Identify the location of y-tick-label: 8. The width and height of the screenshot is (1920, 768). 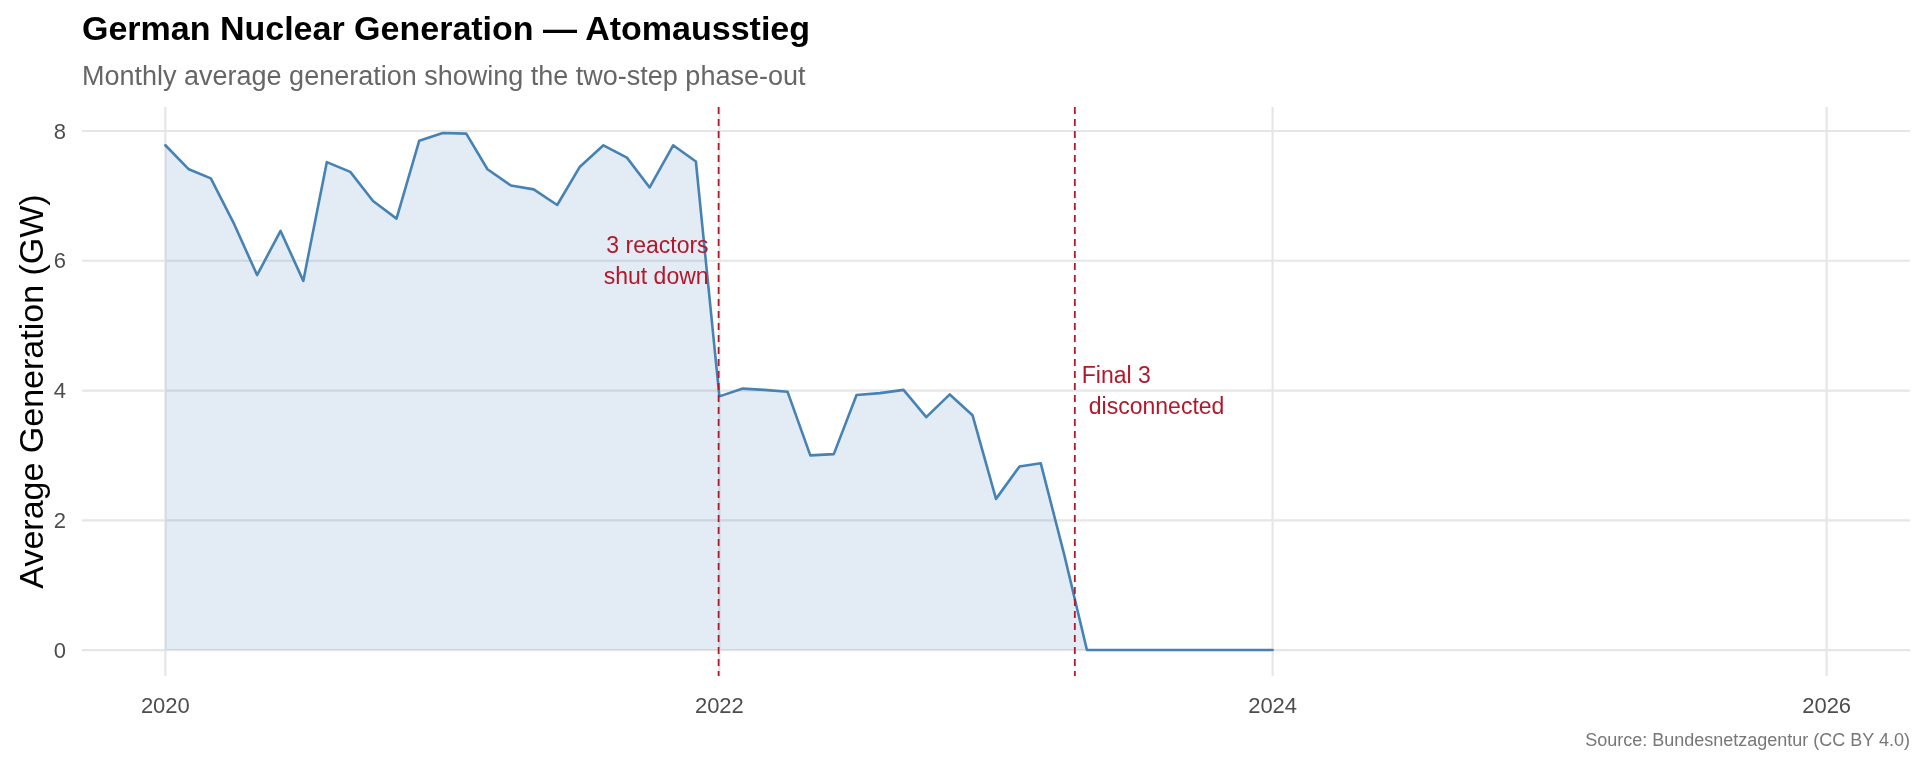
(59, 131).